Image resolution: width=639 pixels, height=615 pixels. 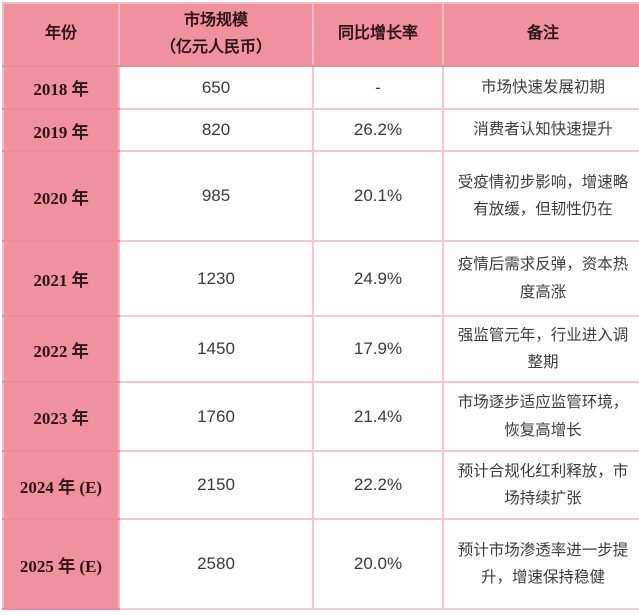 I want to click on table-row: 2019 年 820 26.2% 消费者认知快速提升, so click(x=320, y=130).